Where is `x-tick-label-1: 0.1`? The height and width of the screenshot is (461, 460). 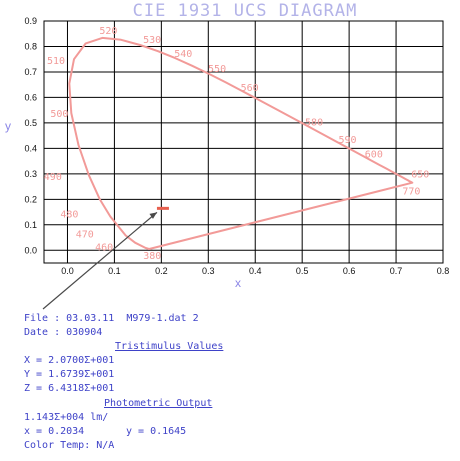 x-tick-label-1: 0.1 is located at coordinates (114, 271).